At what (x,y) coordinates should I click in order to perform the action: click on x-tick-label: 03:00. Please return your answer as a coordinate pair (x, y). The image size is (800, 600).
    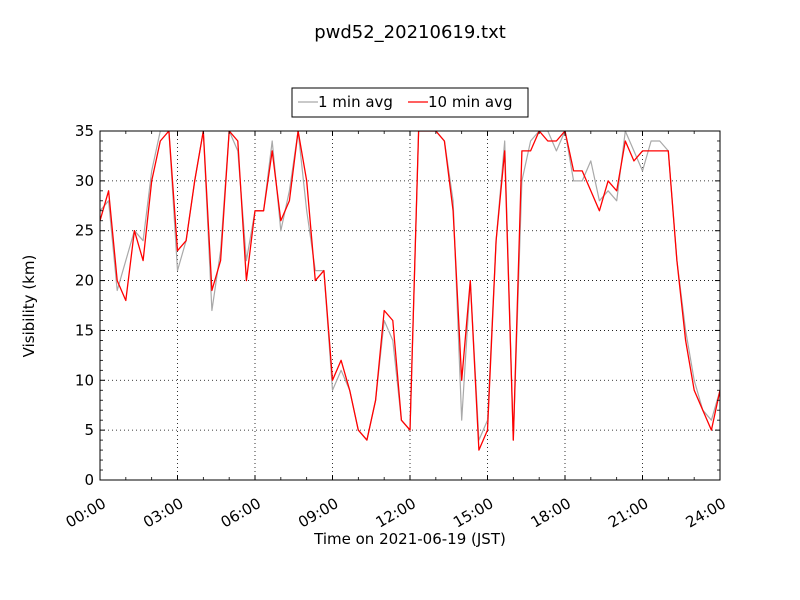
    Looking at the image, I should click on (163, 512).